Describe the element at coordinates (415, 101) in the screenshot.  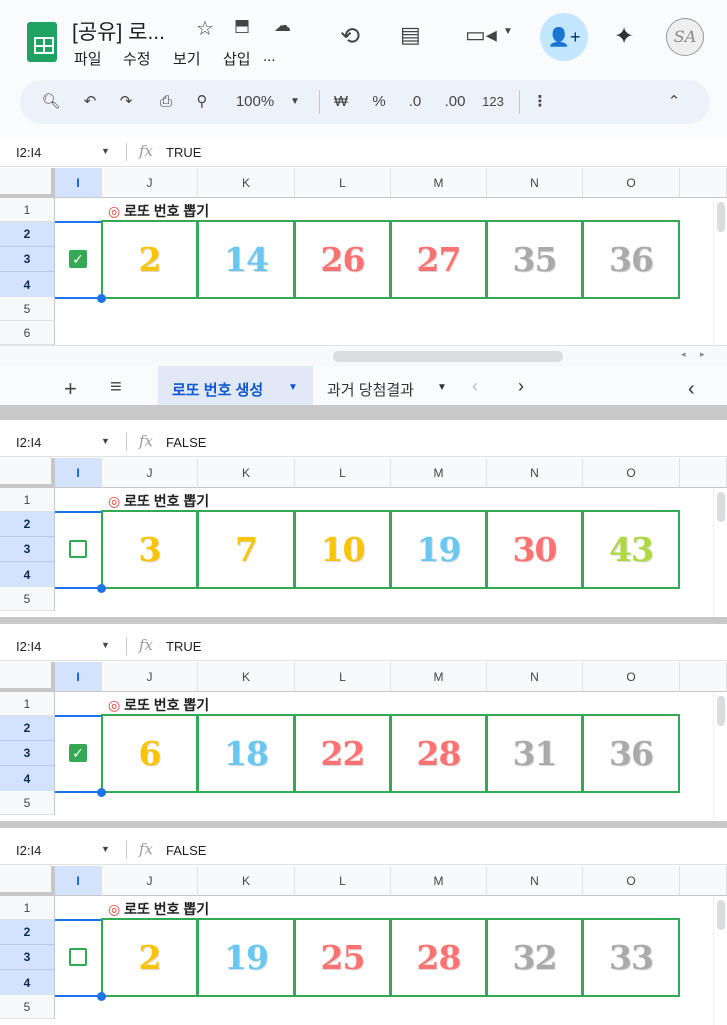
I see `decrease-decimal-button: .0` at that location.